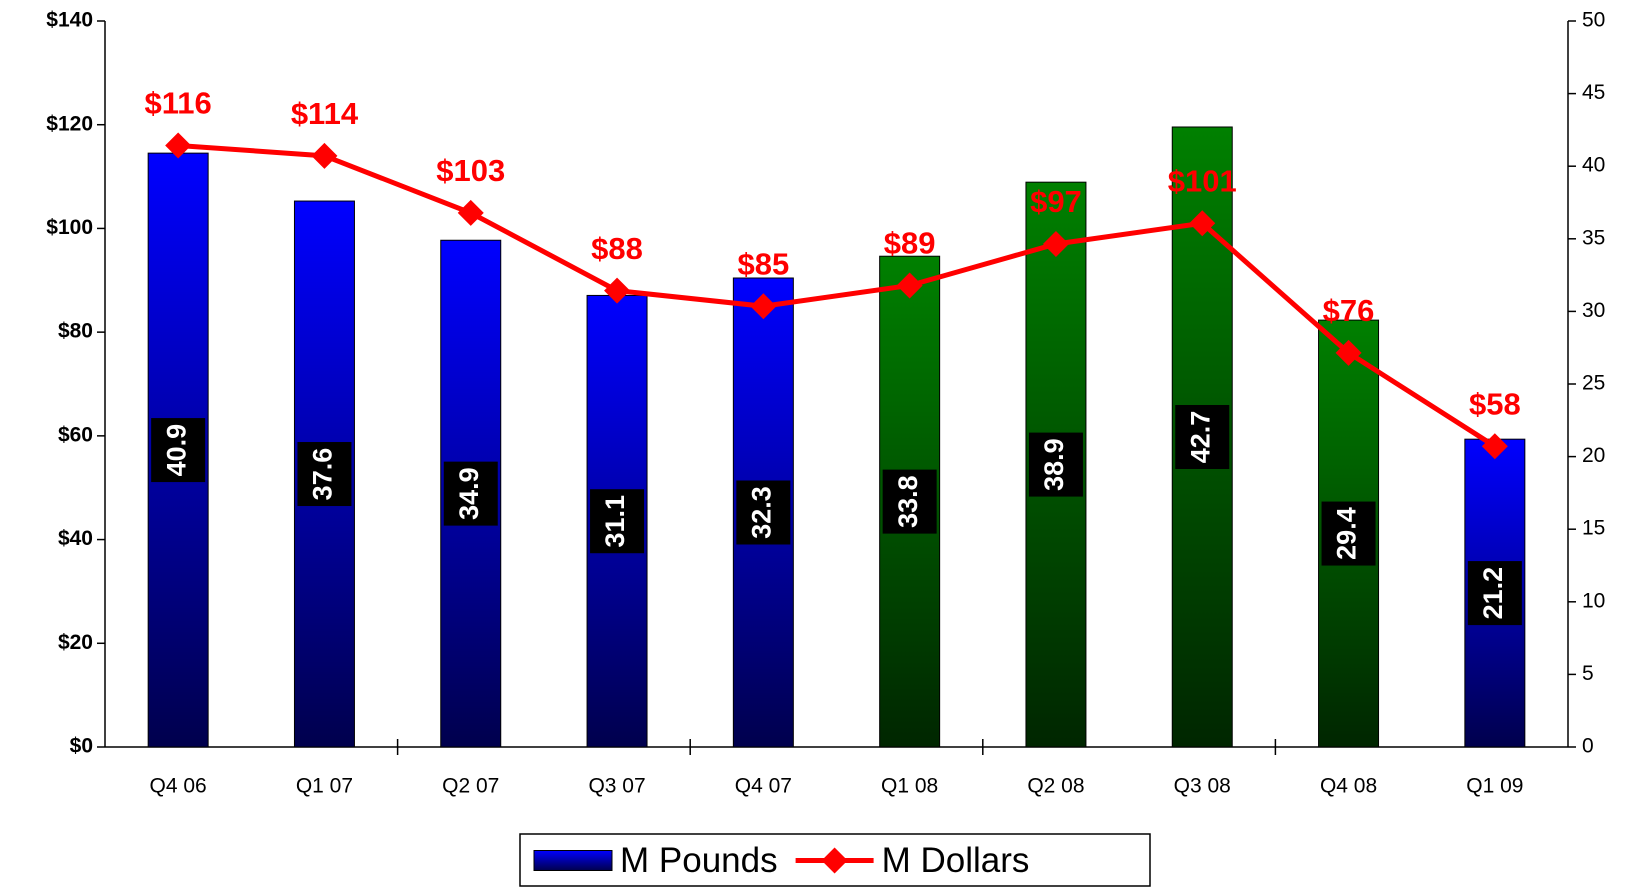  I want to click on bar-label: 34.9, so click(469, 493).